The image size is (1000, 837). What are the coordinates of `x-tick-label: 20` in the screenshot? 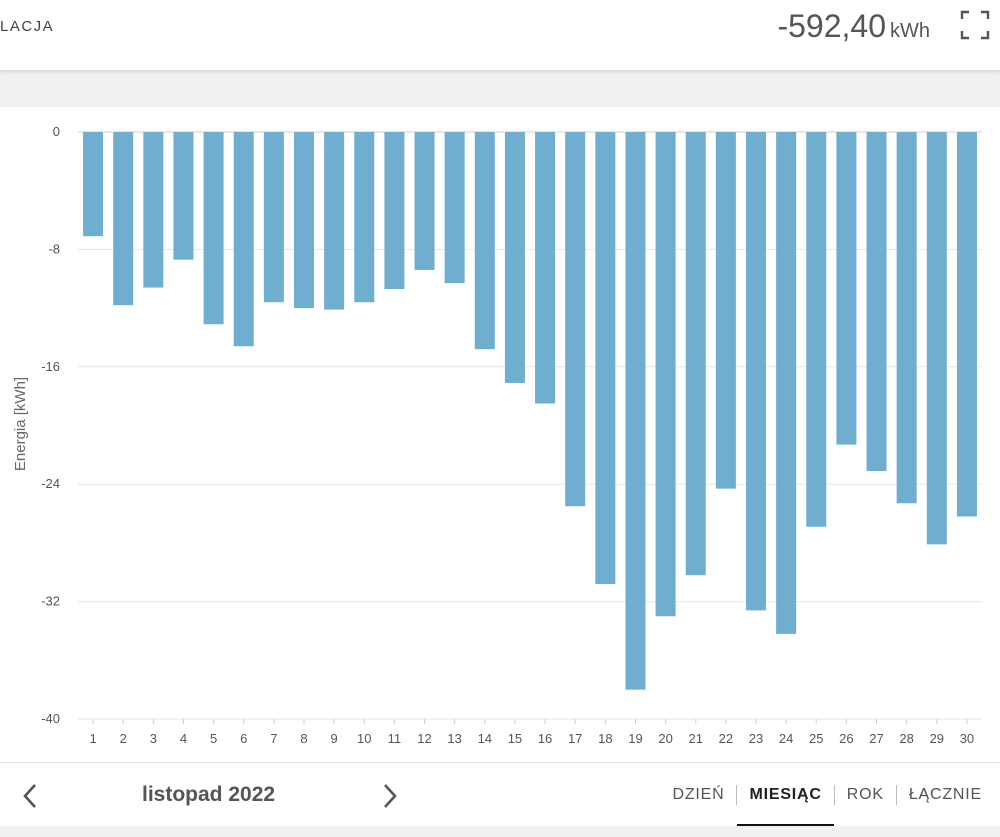 It's located at (665, 738).